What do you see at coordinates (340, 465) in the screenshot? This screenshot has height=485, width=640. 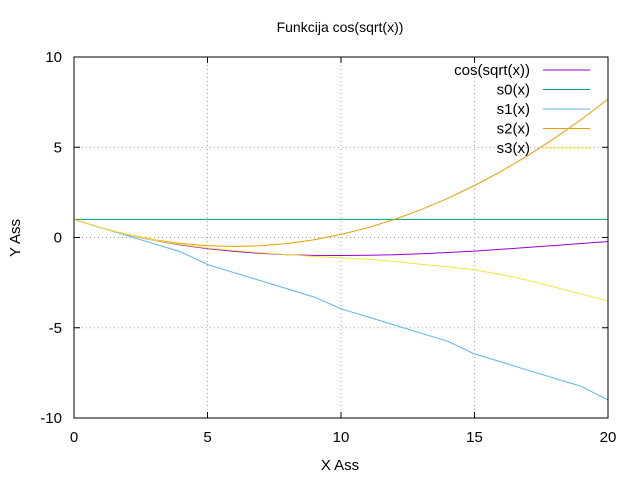 I see `x-axis-label: X Ass` at bounding box center [340, 465].